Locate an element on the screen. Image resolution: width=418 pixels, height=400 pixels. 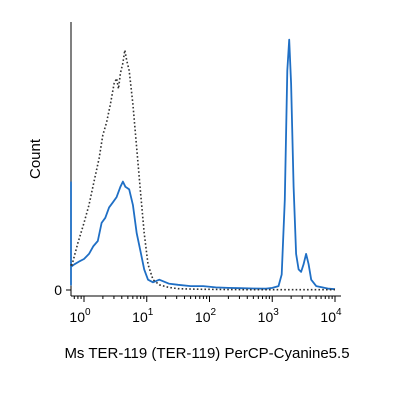
x-ticks: 10⁰ 10¹ 10² 10³ 10⁴ is located at coordinates (205, 310).